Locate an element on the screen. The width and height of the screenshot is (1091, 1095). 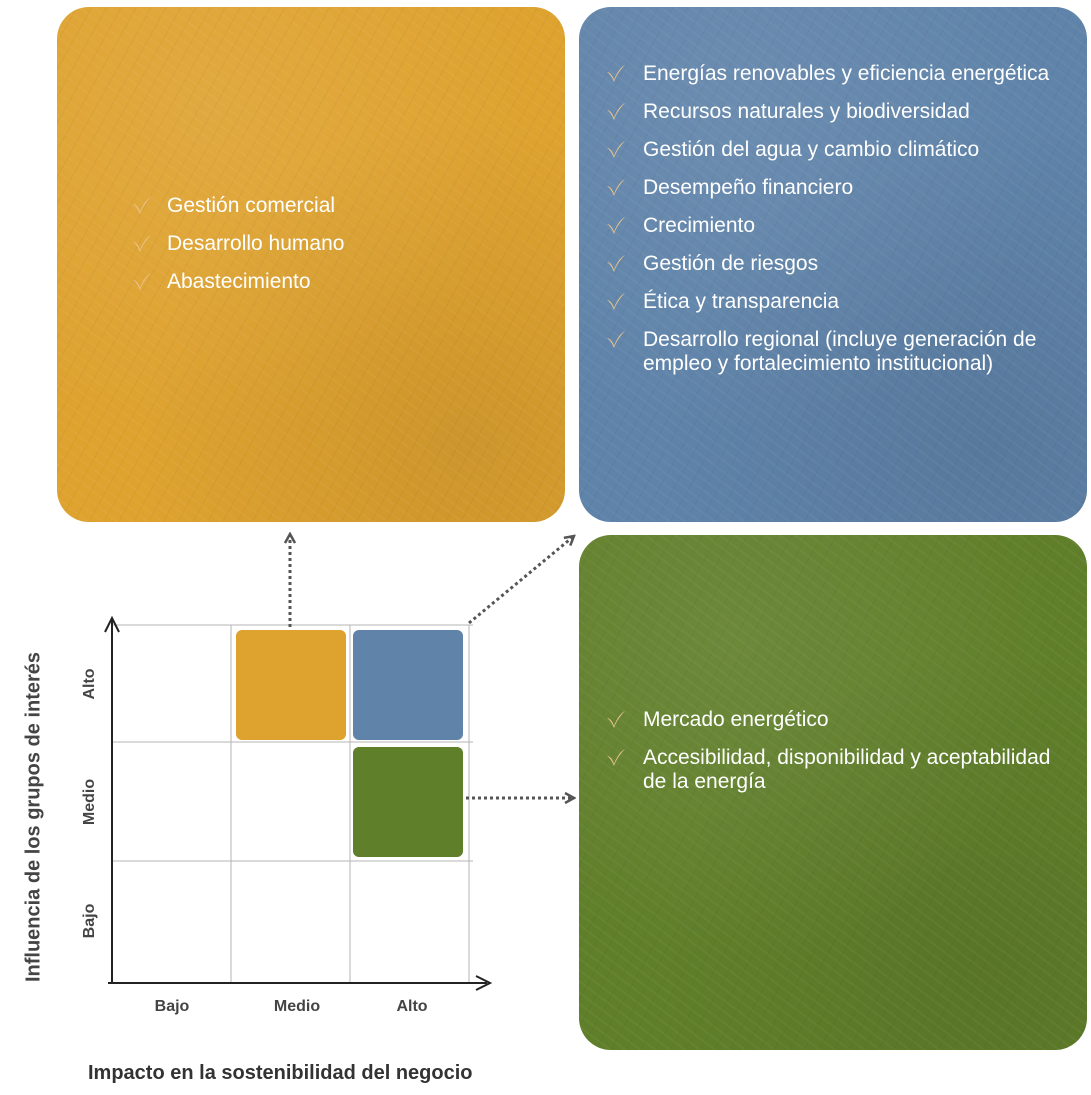
list-item: Mercado energético is located at coordinates (835, 720).